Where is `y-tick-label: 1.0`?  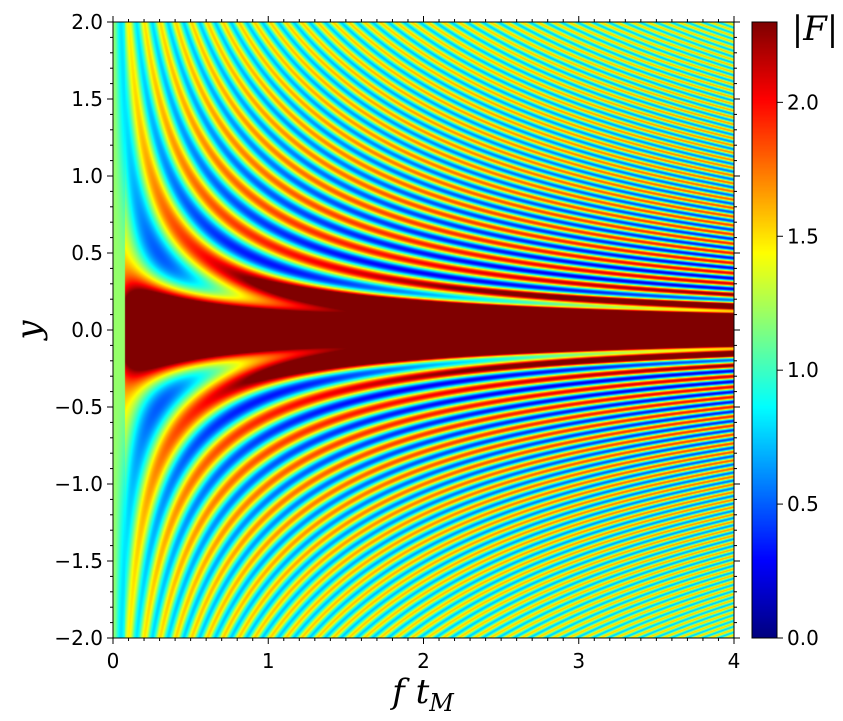 y-tick-label: 1.0 is located at coordinates (87, 176).